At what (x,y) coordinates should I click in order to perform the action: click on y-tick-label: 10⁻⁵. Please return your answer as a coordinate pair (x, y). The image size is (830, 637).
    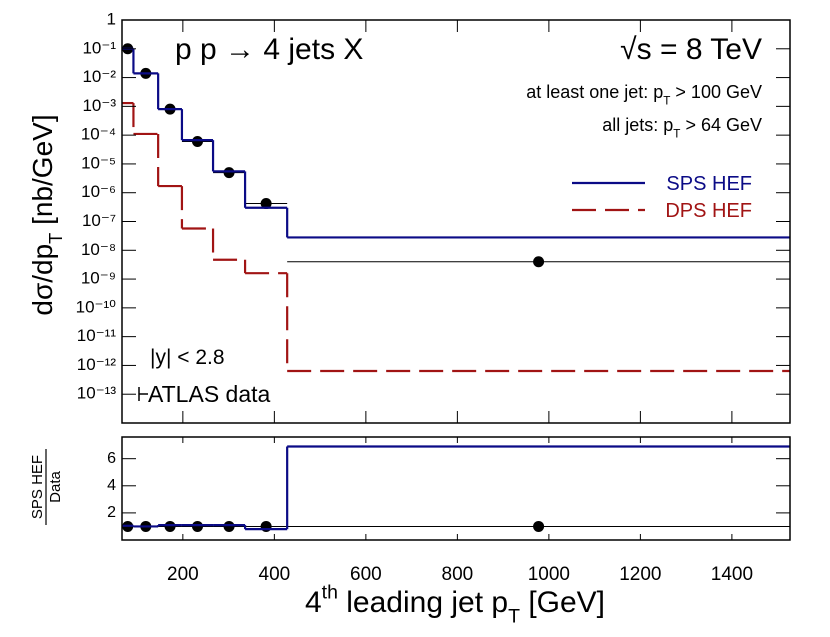
    Looking at the image, I should click on (98, 162).